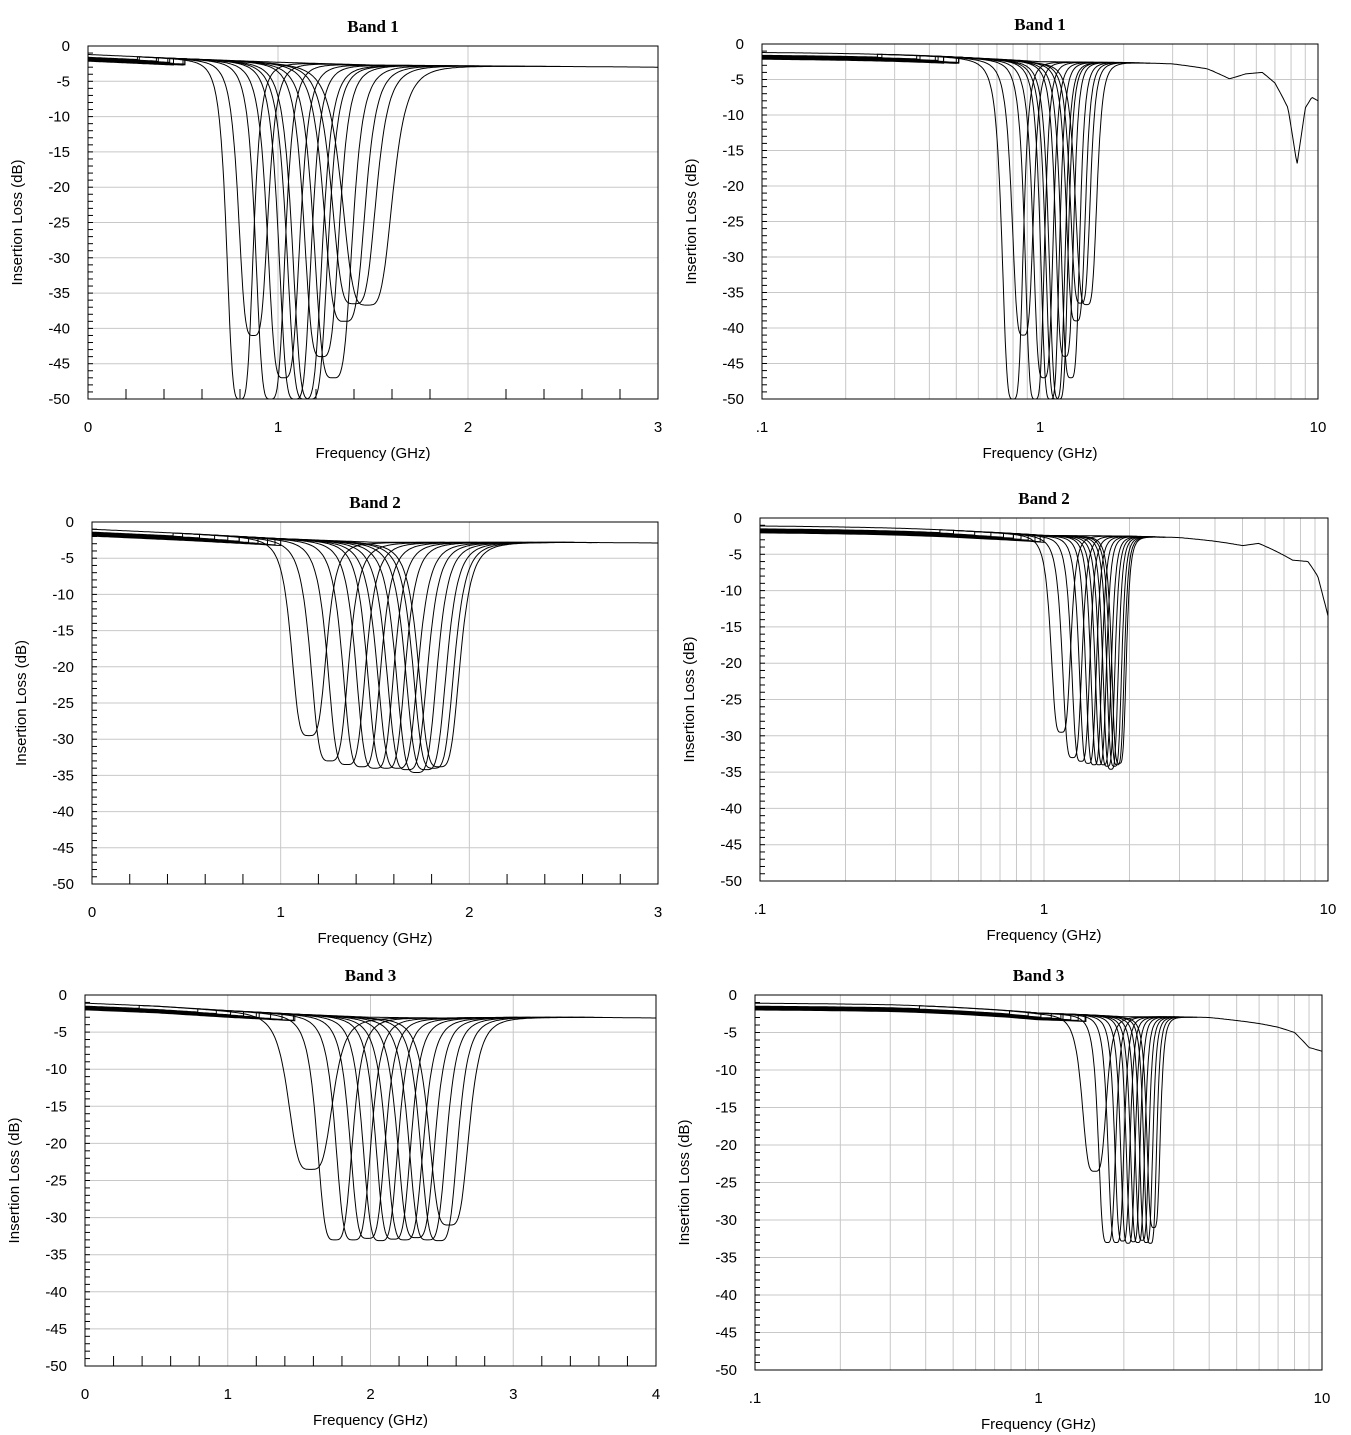 This screenshot has height=1435, width=1351. What do you see at coordinates (371, 975) in the screenshot?
I see `chart-title: Band 3` at bounding box center [371, 975].